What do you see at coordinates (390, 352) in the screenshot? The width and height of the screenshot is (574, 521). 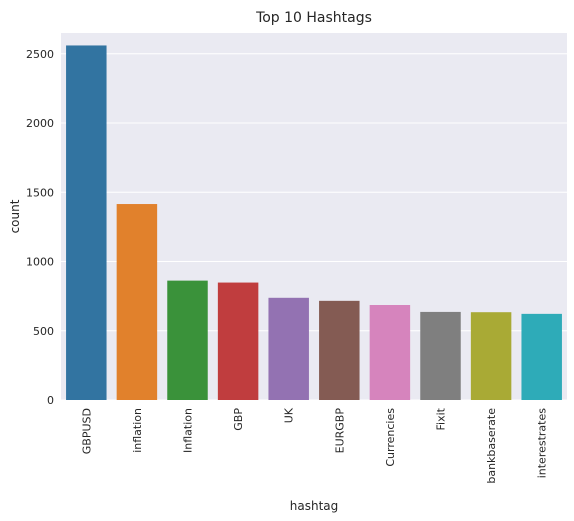 I see `bar-Currencies` at bounding box center [390, 352].